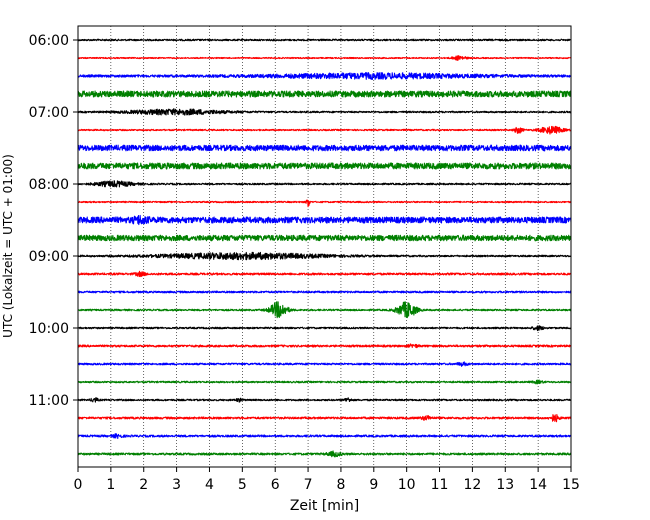 This screenshot has height=520, width=650. Describe the element at coordinates (324, 506) in the screenshot. I see `x-axis-label: Zeit [min]` at that location.